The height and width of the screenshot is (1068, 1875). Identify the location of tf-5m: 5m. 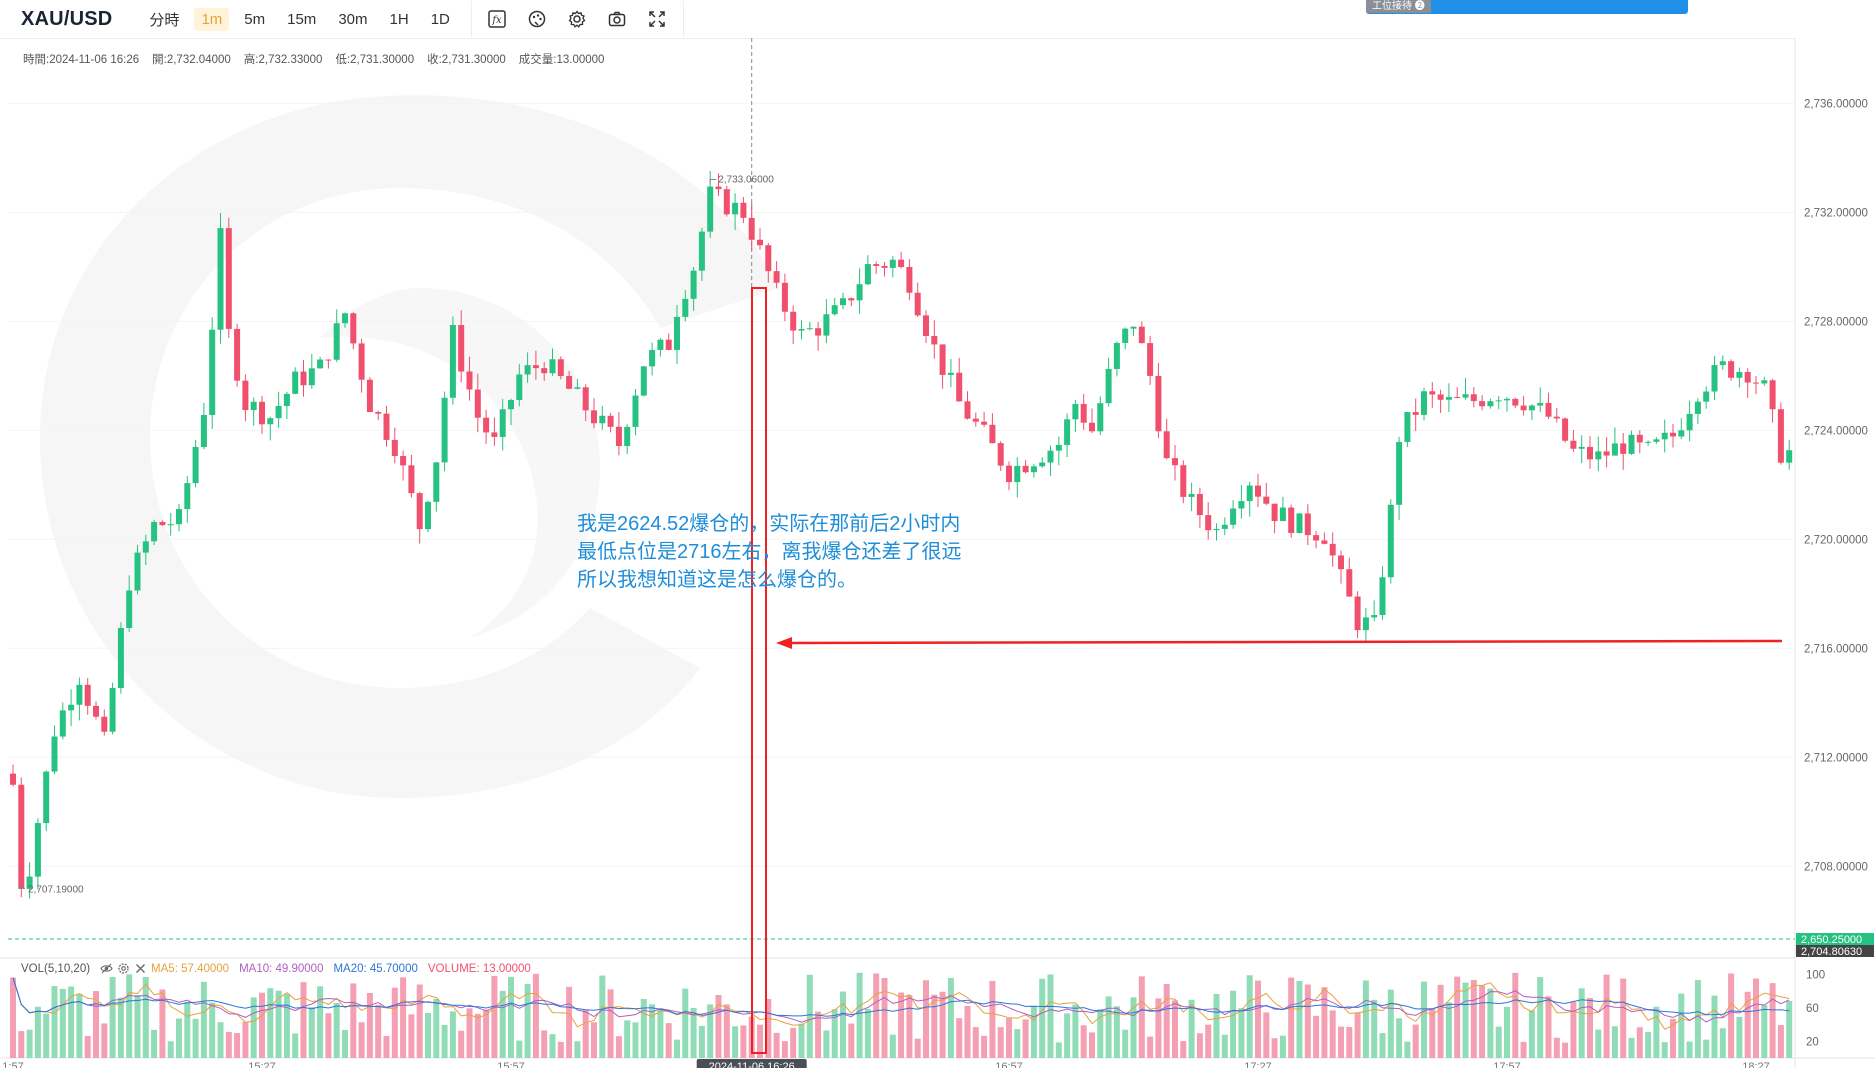
(255, 19).